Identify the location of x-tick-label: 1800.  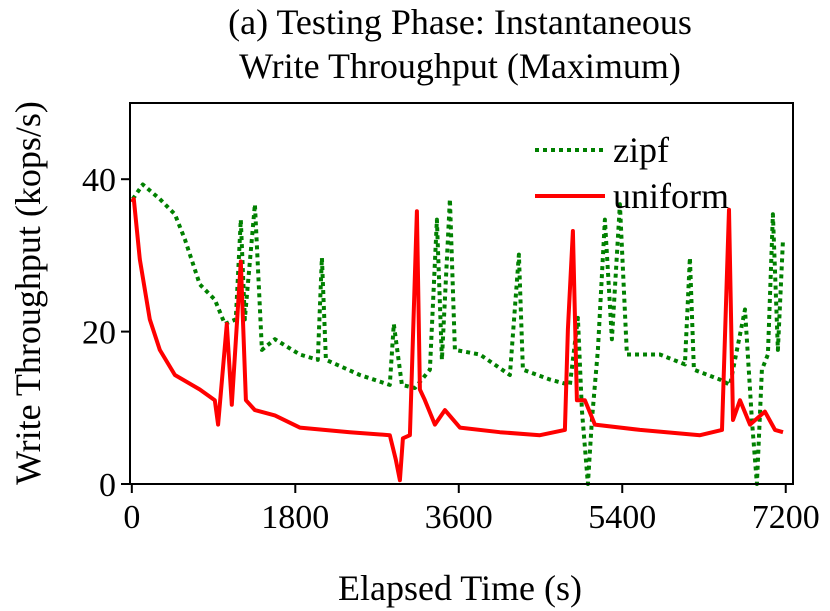
(295, 517).